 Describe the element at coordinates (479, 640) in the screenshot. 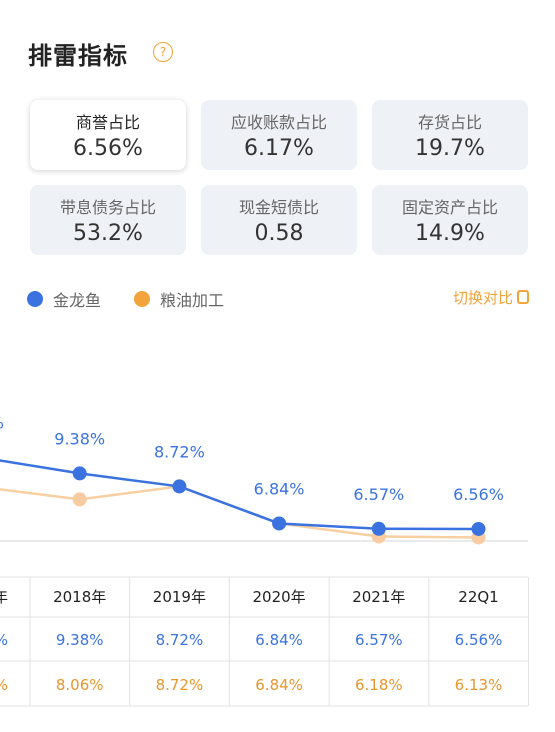

I see `table-cell: 6.56%` at that location.